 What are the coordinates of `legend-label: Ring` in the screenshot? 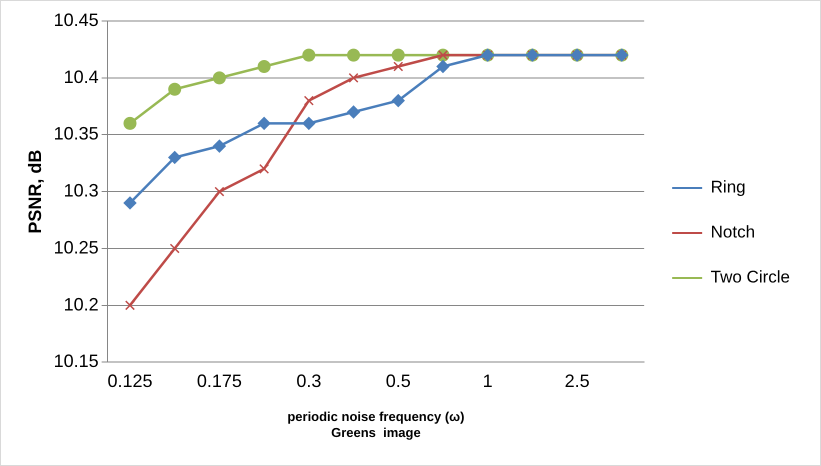 It's located at (728, 187).